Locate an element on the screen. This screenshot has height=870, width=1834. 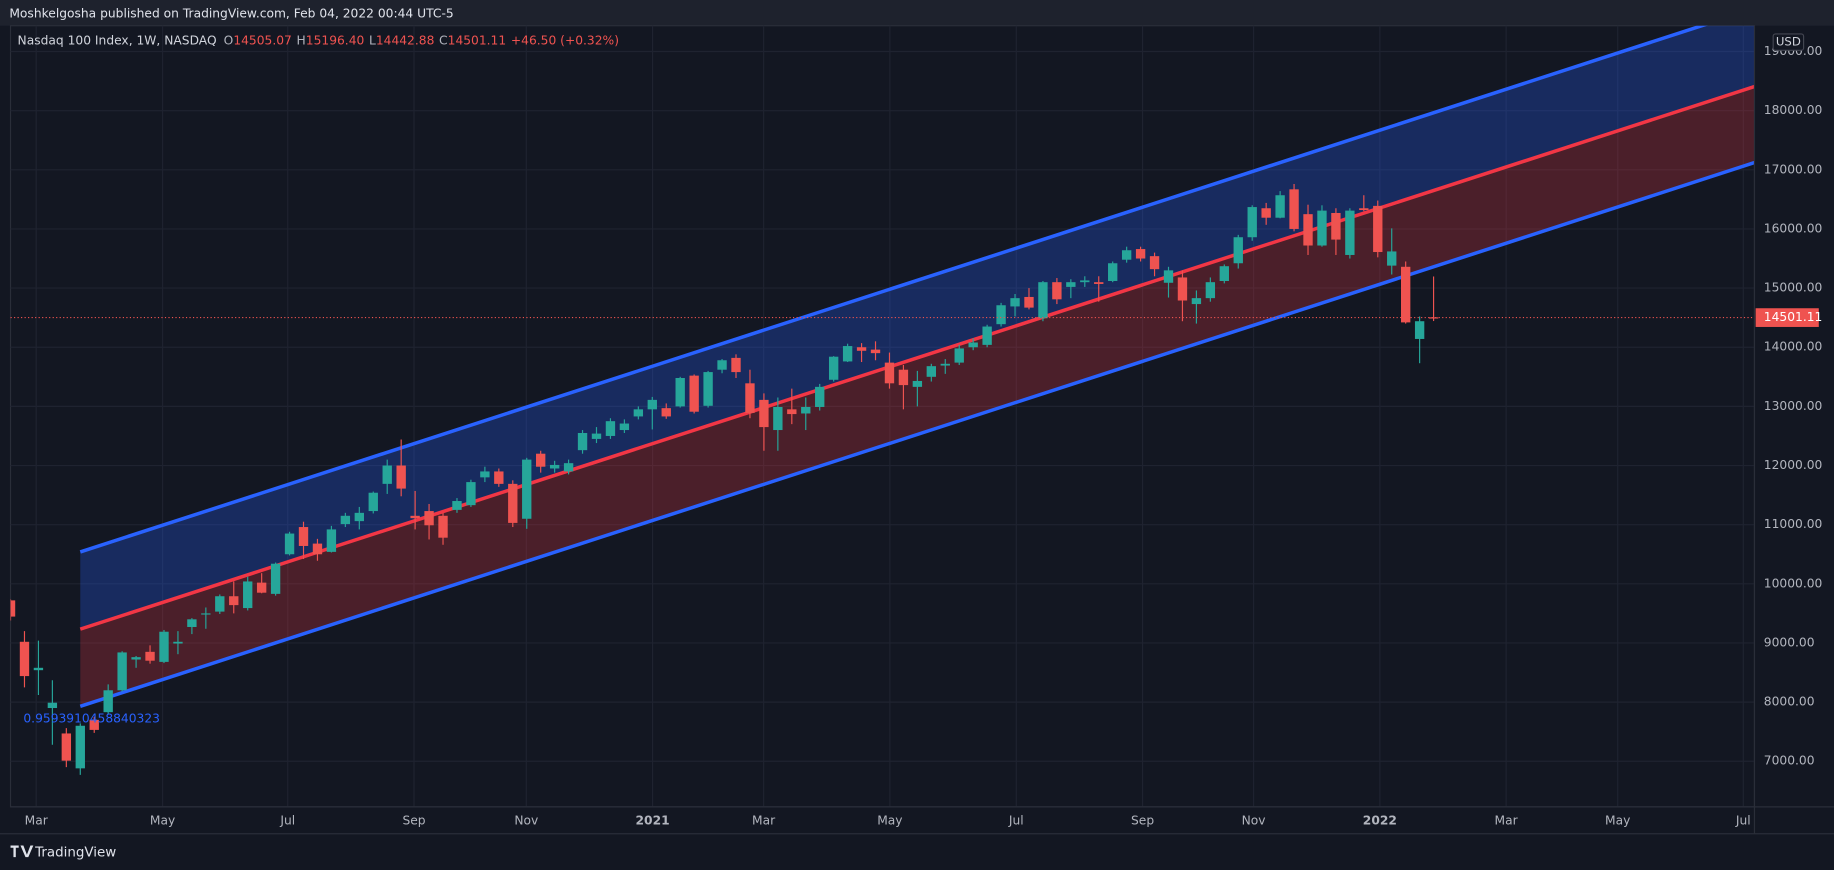
y-tick-label: 16000.00 is located at coordinates (1793, 228).